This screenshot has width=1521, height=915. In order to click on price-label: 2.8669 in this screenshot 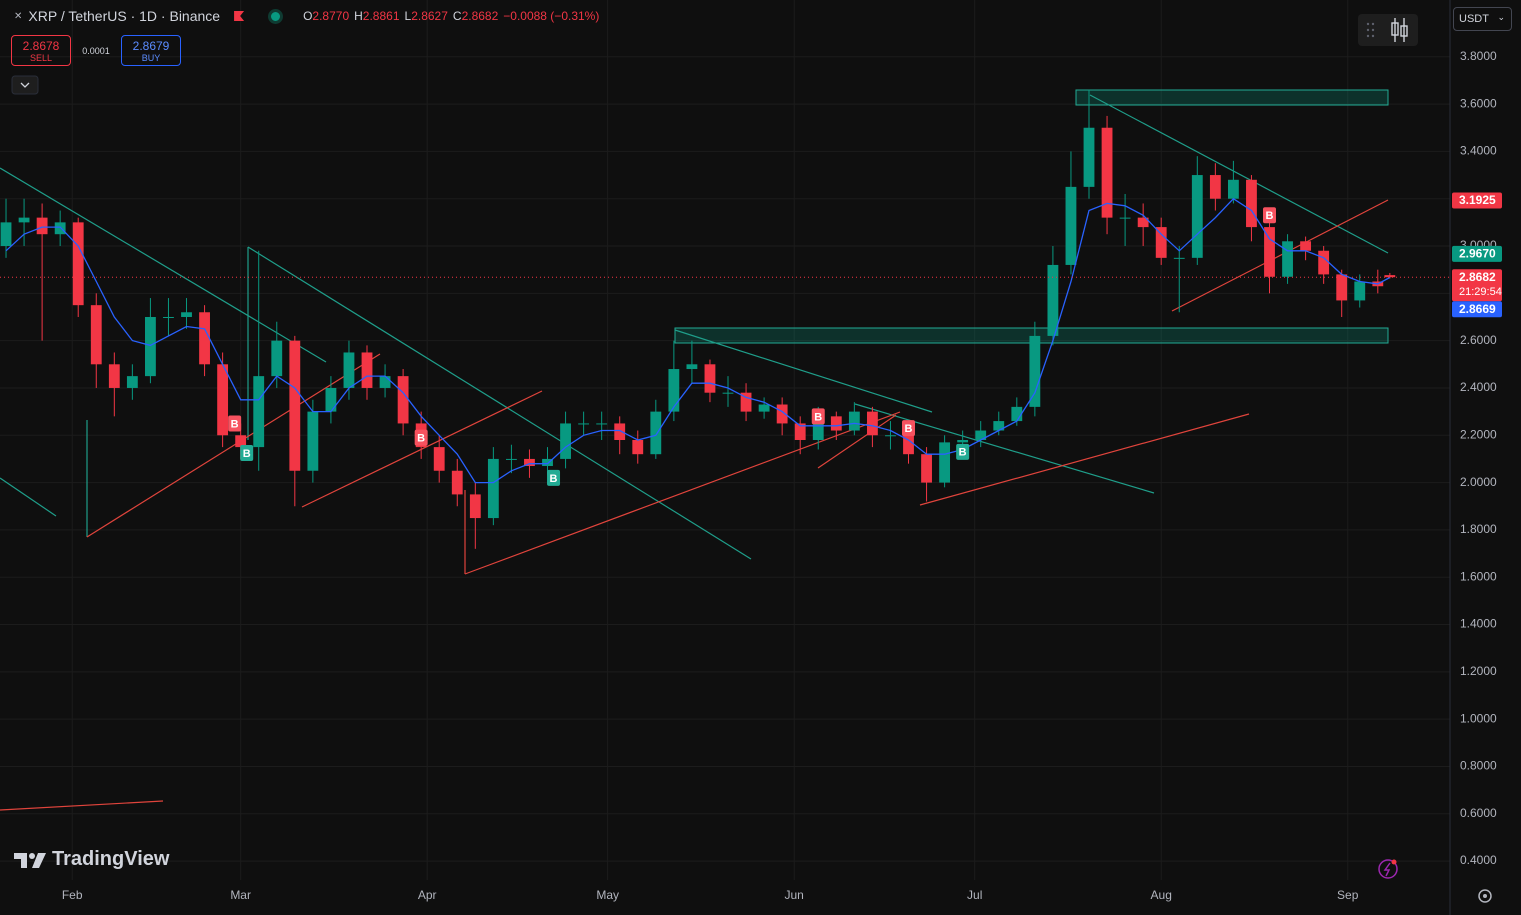, I will do `click(1477, 309)`.